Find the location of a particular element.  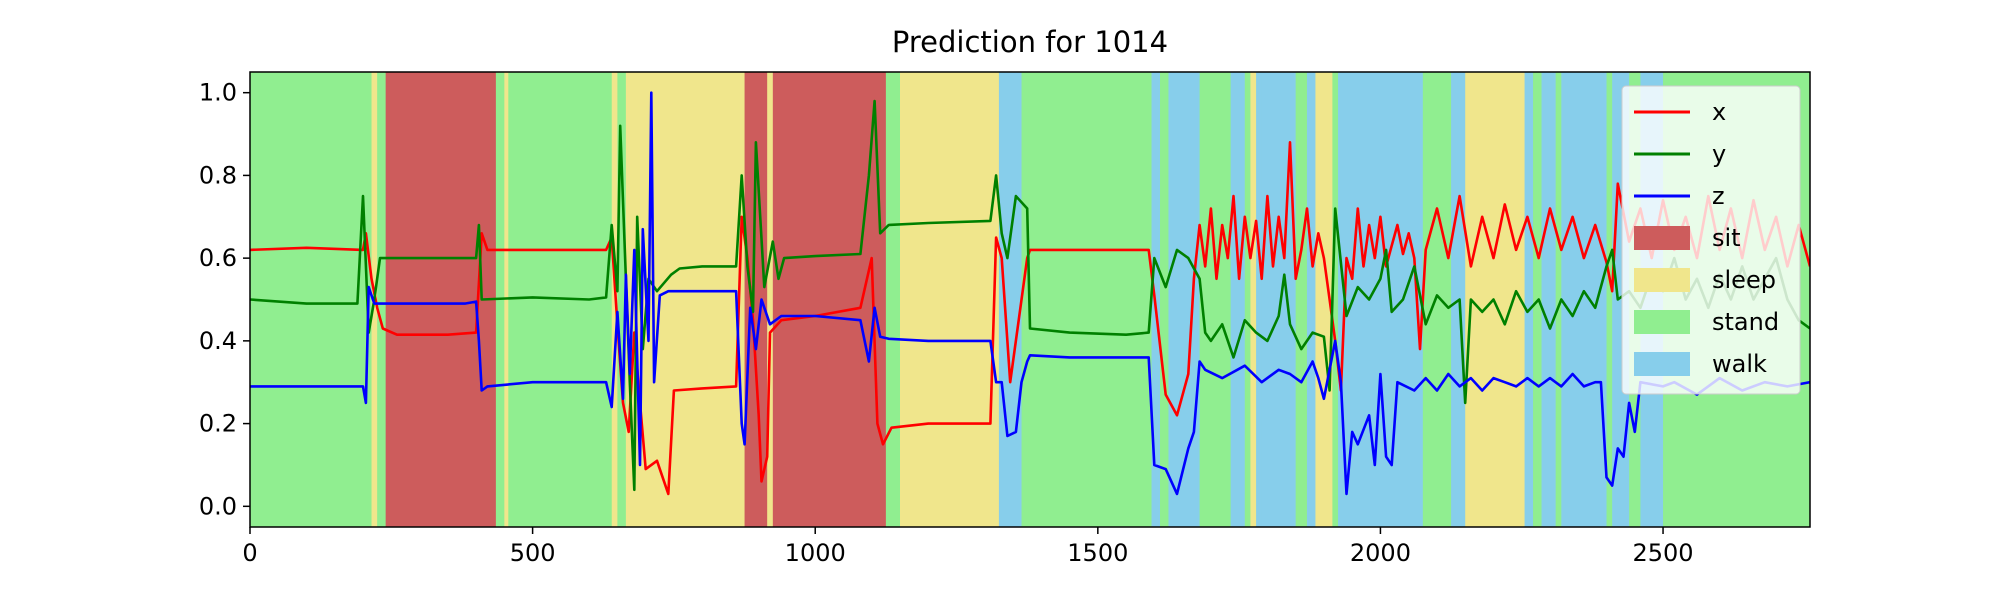

legend-label-walk: walk is located at coordinates (1739, 364).